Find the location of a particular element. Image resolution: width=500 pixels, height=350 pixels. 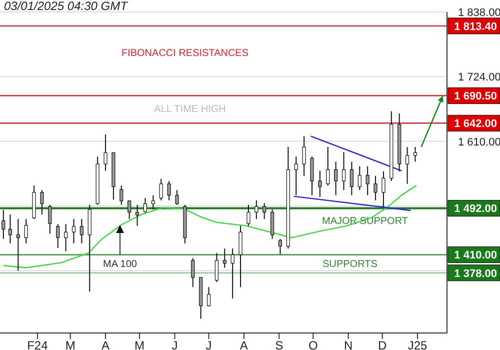

x-tick-label: J25 is located at coordinates (418, 344).